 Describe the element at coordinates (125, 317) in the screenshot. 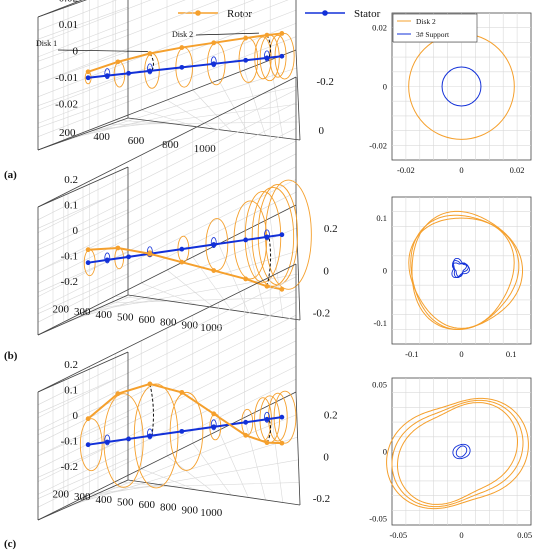

I see `x-tick-label: 500` at that location.